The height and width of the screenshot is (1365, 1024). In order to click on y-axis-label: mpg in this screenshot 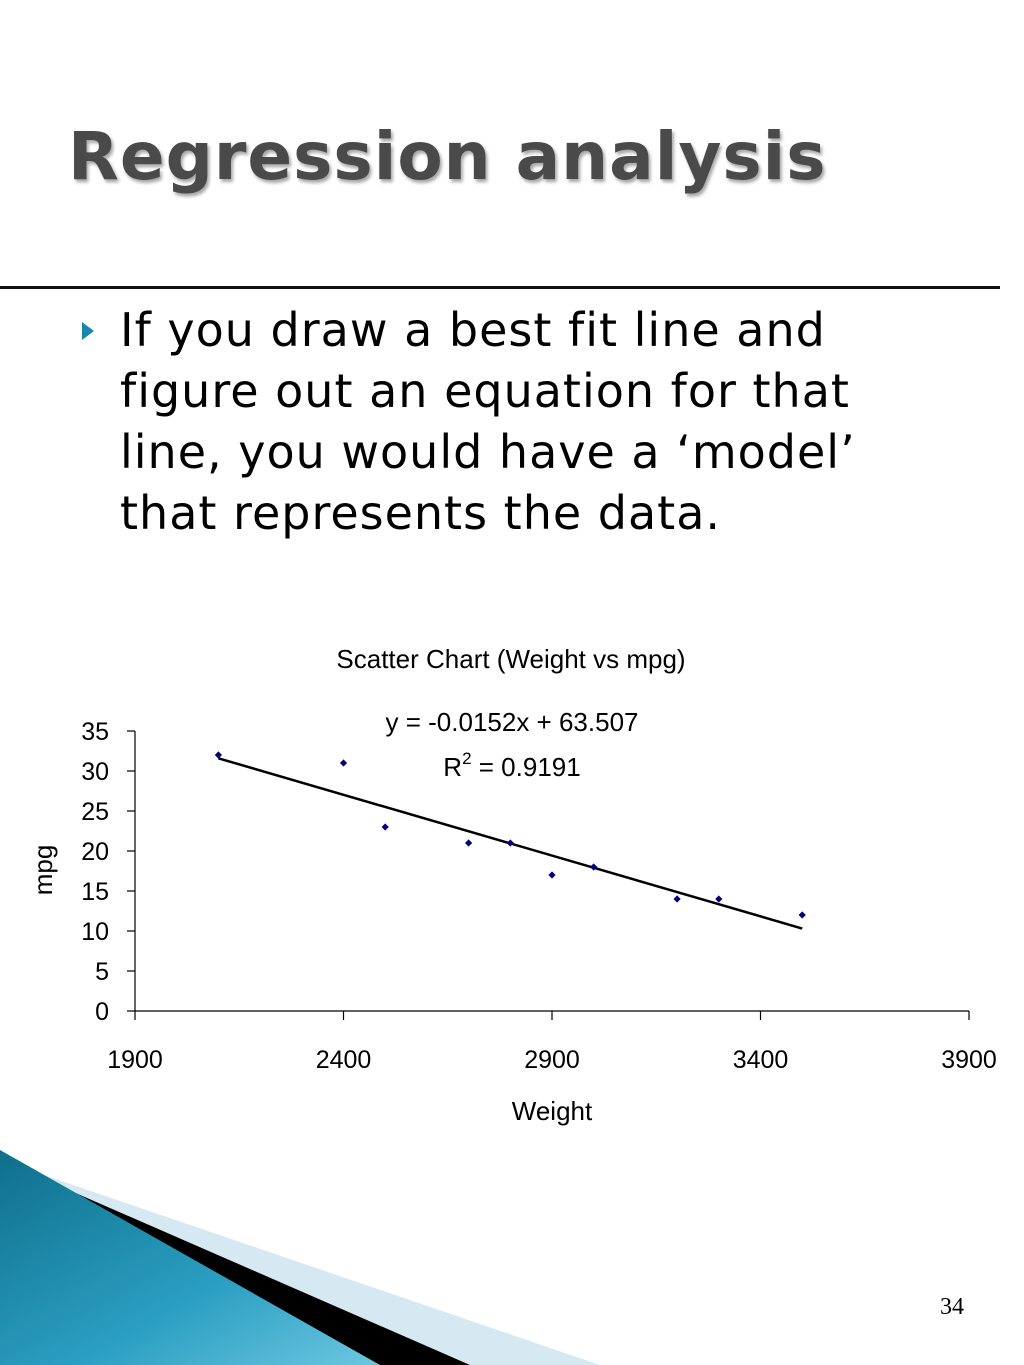, I will do `click(43, 870)`.